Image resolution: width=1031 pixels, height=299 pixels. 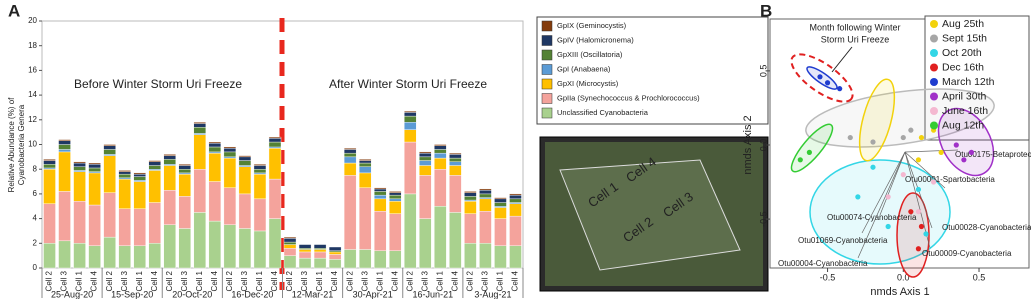 What do you see at coordinates (872, 217) in the screenshot?
I see `vector-label: Otu00074-Cyanobacteria` at bounding box center [872, 217].